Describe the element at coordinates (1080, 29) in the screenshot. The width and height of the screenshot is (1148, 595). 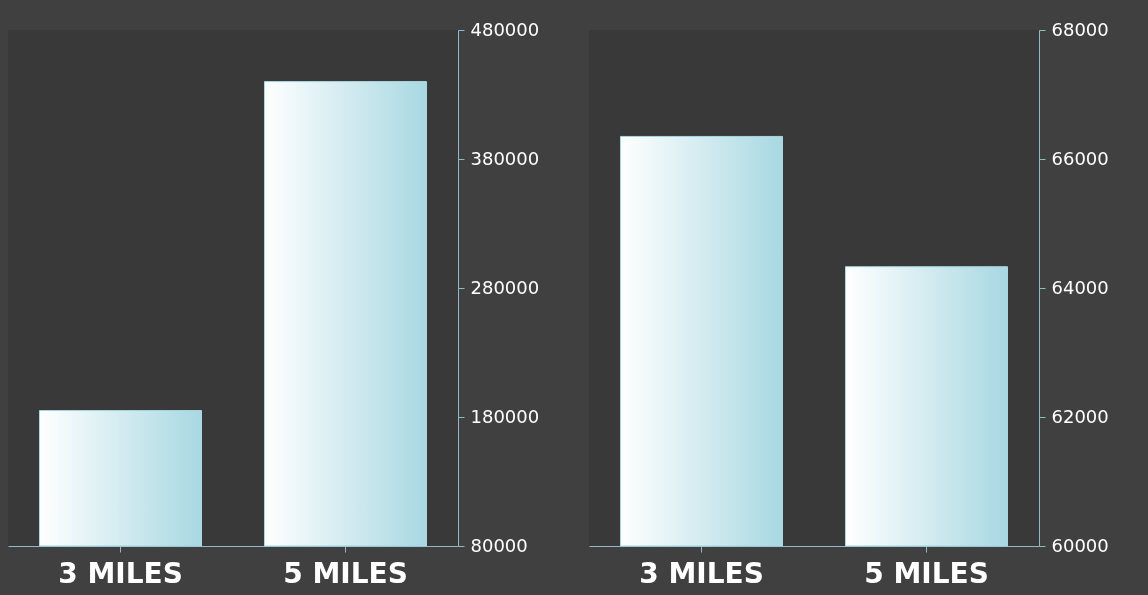
I see `y-tick-label: 68000` at that location.